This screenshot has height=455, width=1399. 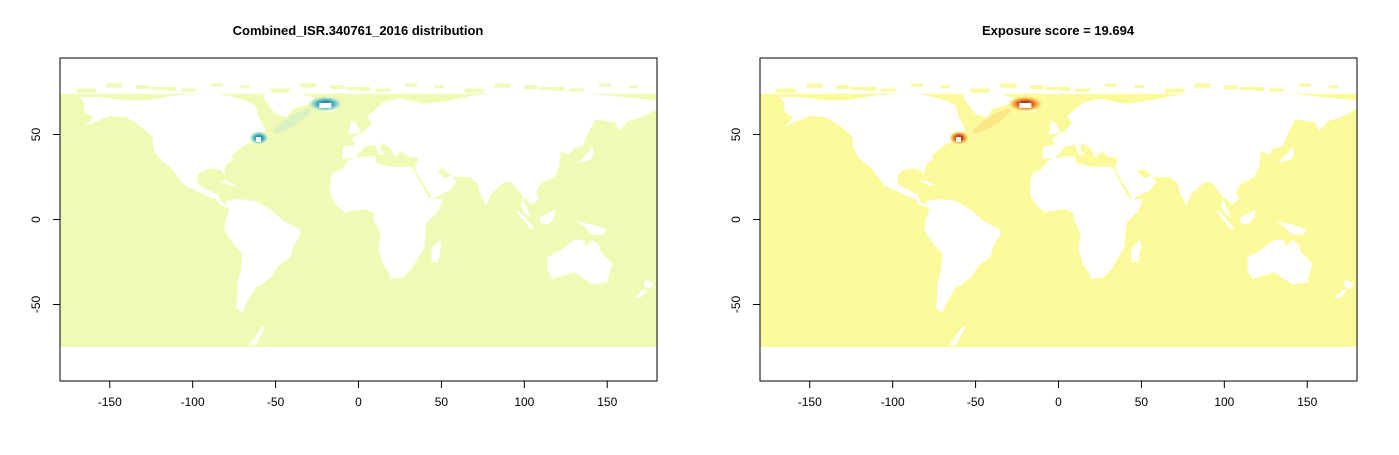 What do you see at coordinates (358, 30) in the screenshot?
I see `panel-title: Combined_ISR.340761_2016 distribution` at bounding box center [358, 30].